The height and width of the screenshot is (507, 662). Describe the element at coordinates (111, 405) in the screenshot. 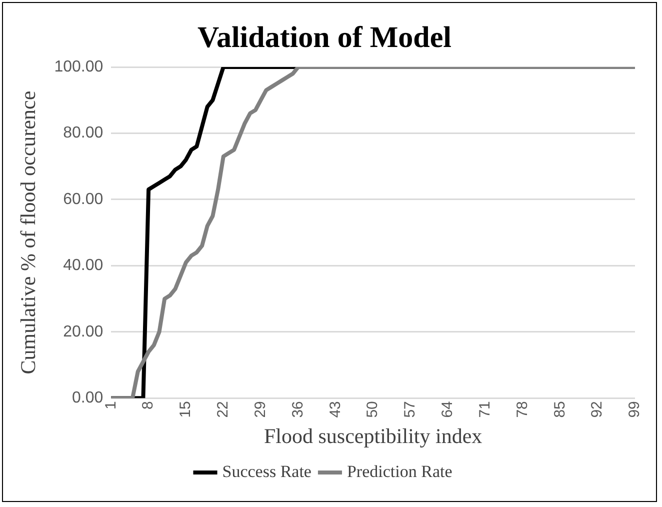

I see `x-tick-label: 1` at that location.